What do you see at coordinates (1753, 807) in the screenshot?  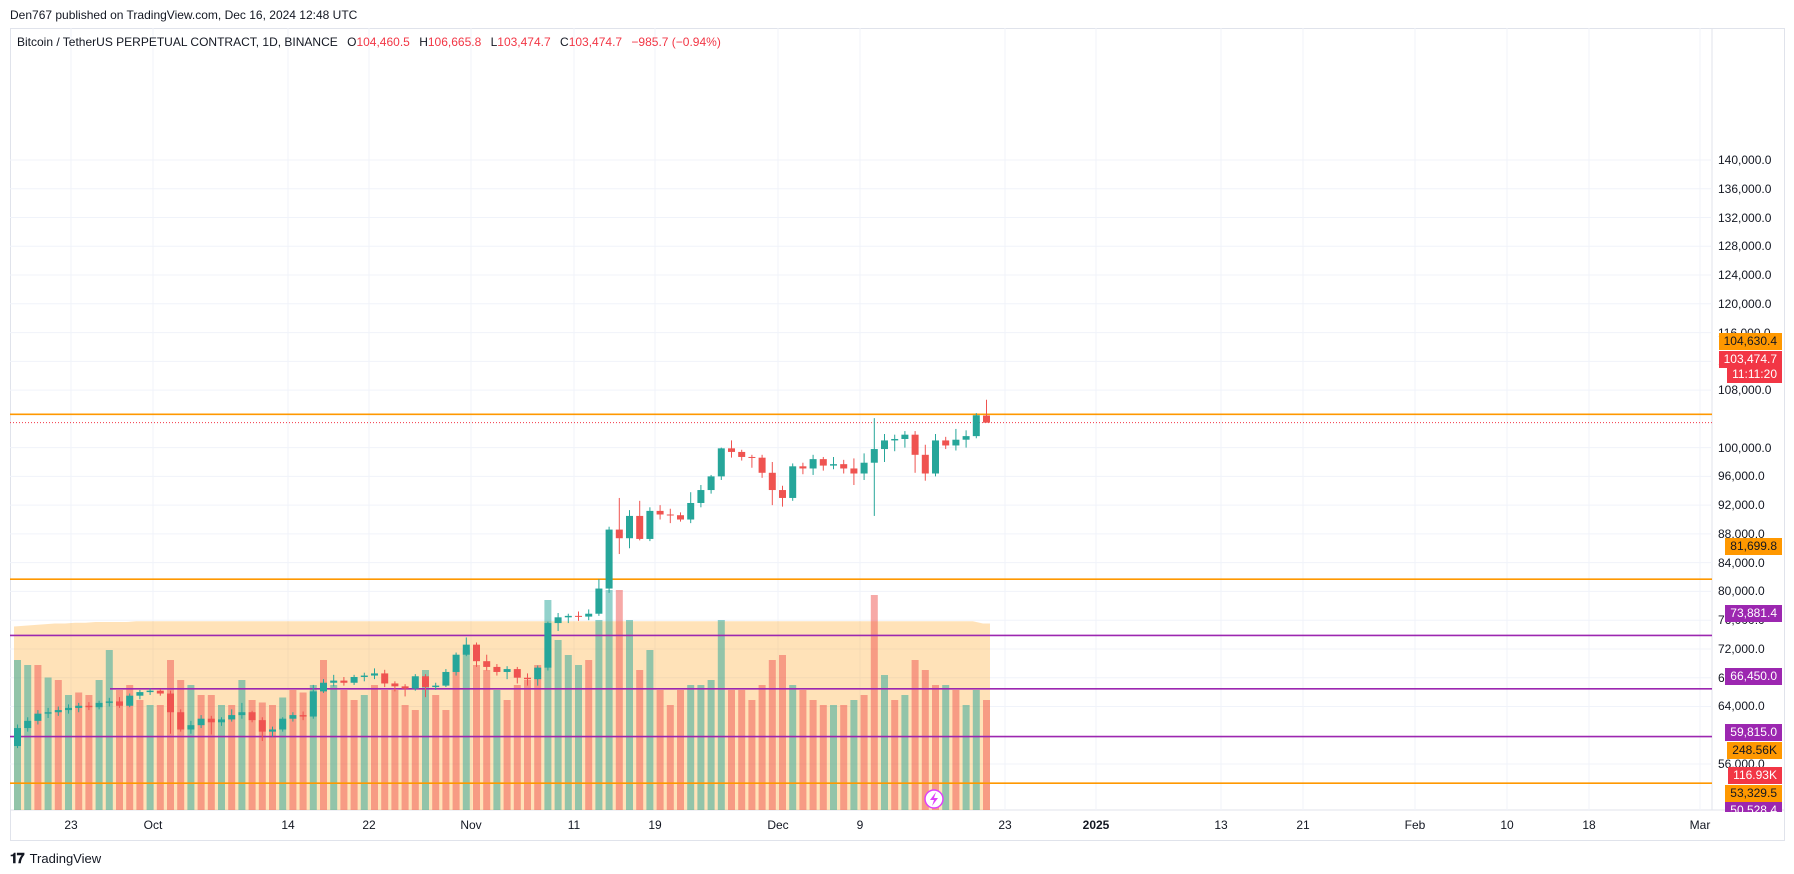 I see `level-tag-50528: 50,528.4` at bounding box center [1753, 807].